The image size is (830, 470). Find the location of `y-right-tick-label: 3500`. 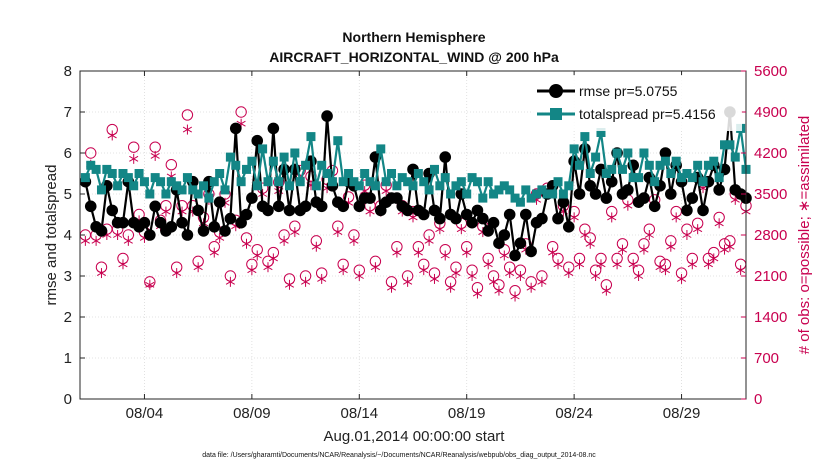

y-right-tick-label: 3500 is located at coordinates (770, 194).